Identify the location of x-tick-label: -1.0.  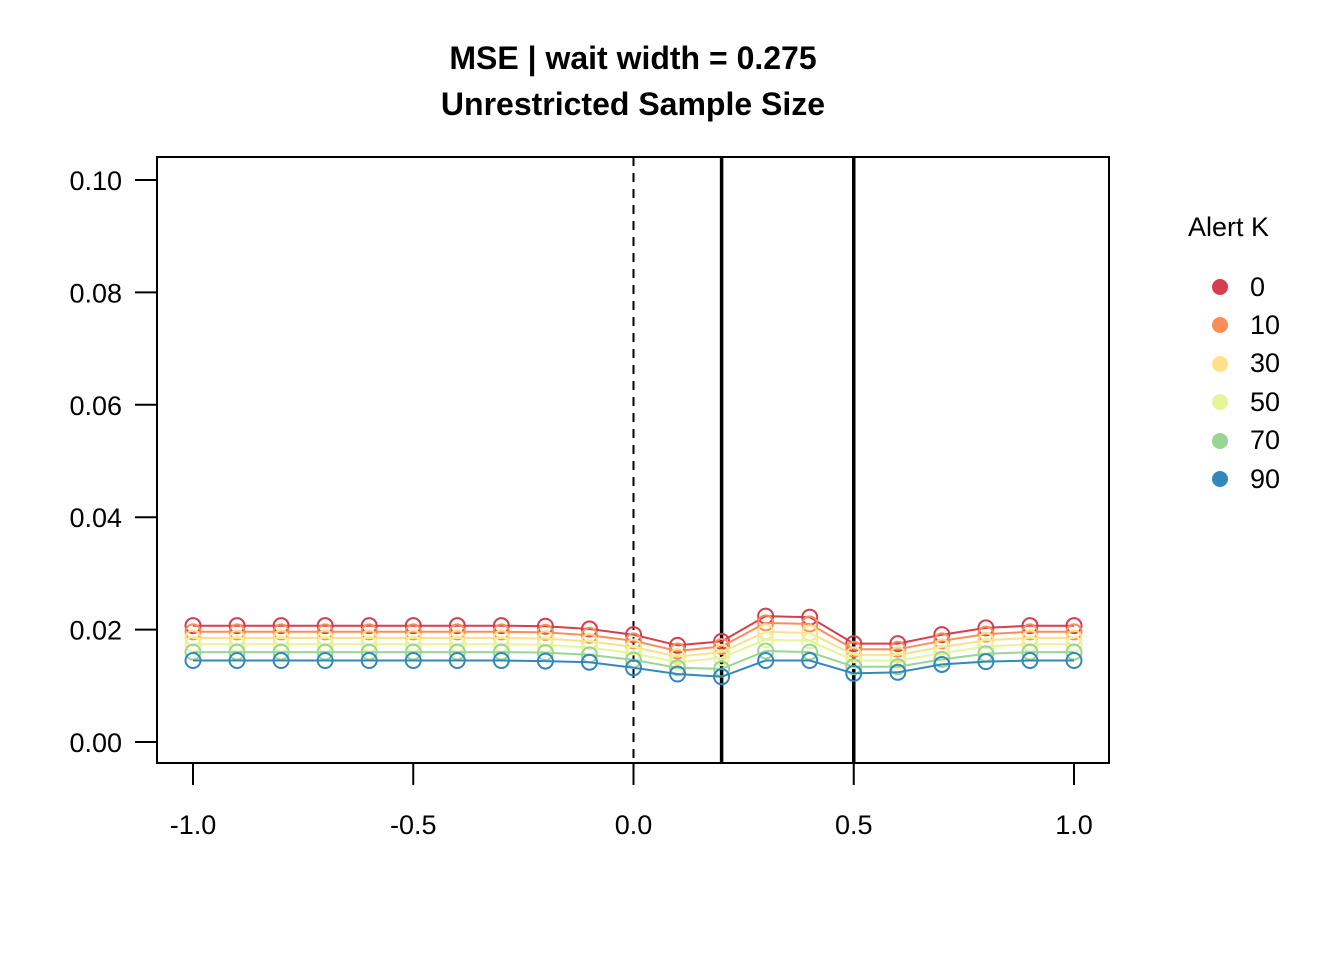
(193, 825).